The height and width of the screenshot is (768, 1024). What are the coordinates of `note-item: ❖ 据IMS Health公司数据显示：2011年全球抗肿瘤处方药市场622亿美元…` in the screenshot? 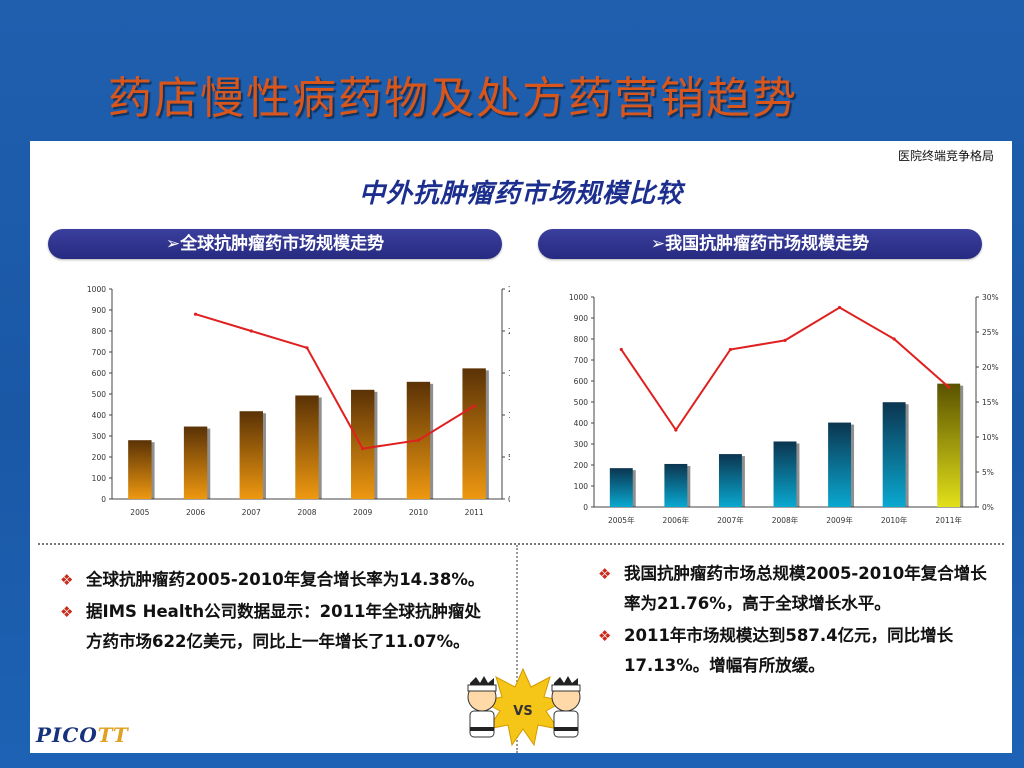 It's located at (276, 627).